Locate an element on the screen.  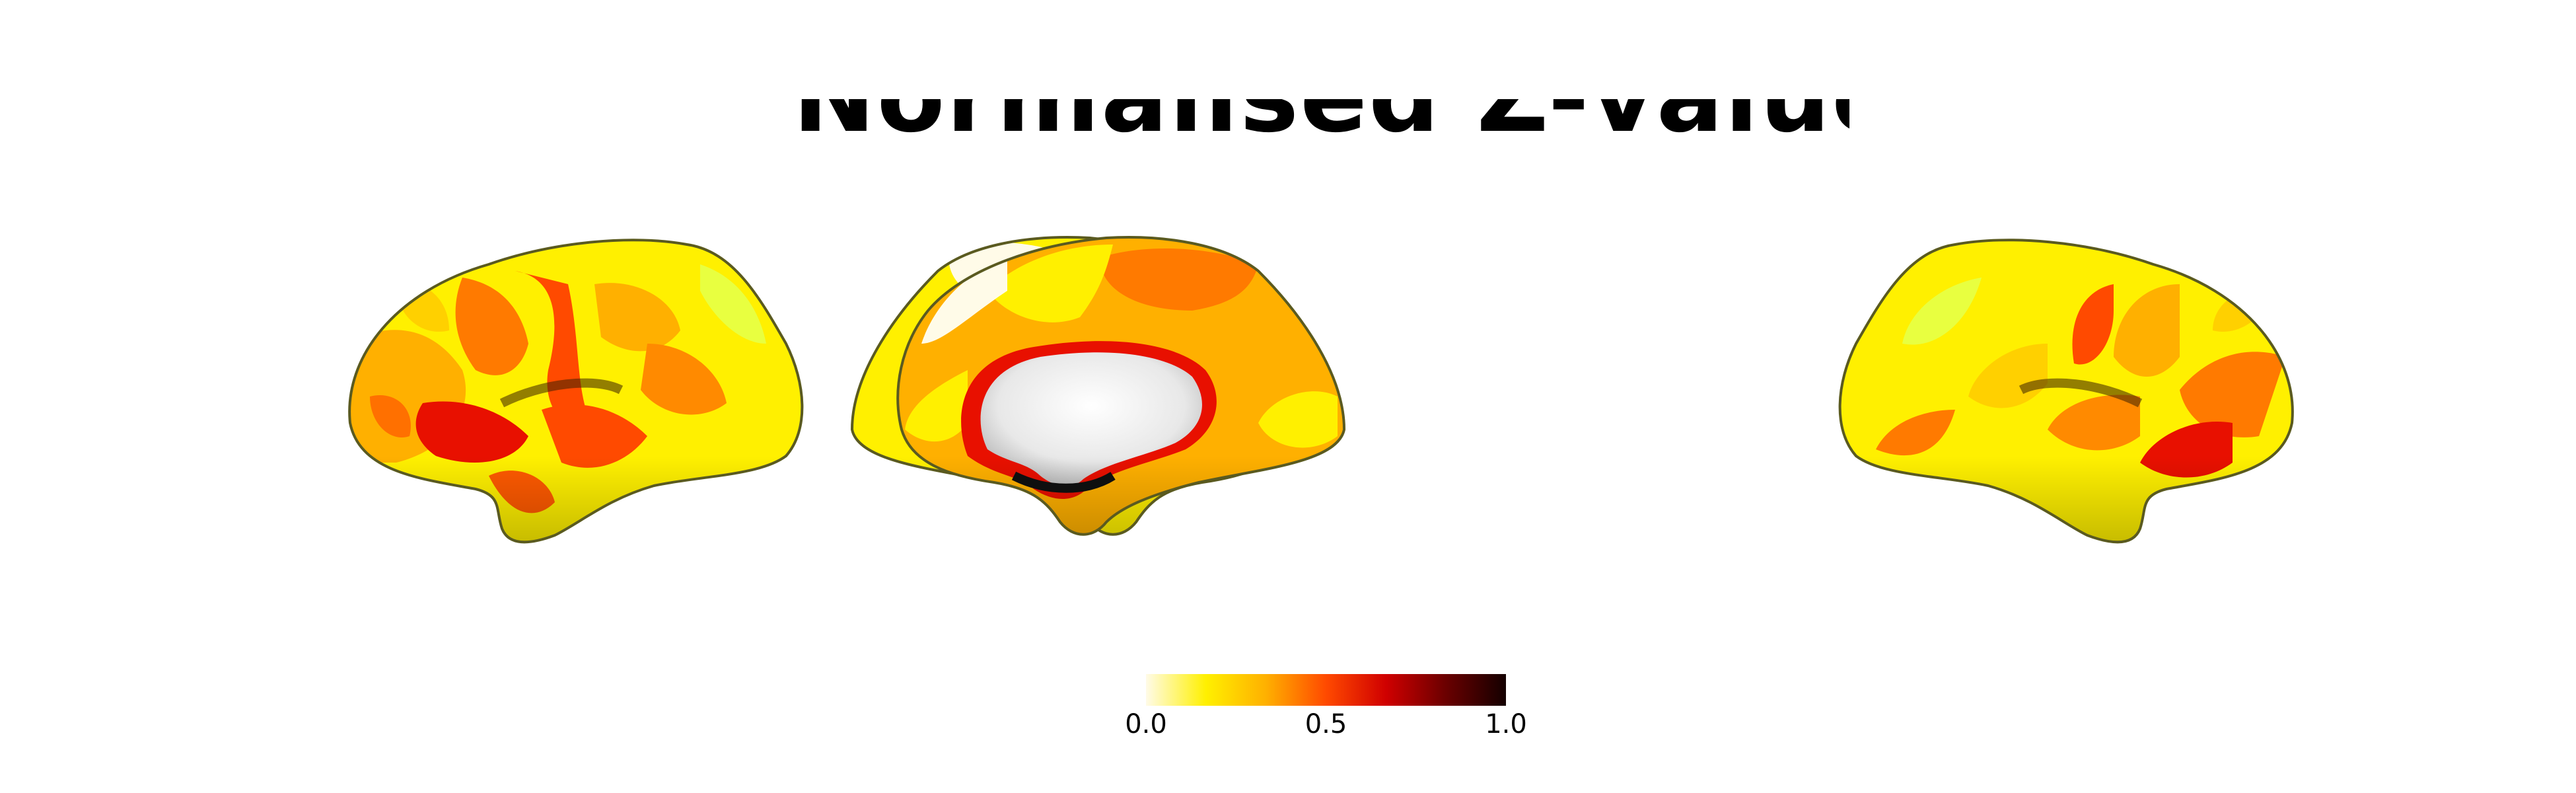
title-clip: Normalised Z-values is located at coordinates (1321, 126).